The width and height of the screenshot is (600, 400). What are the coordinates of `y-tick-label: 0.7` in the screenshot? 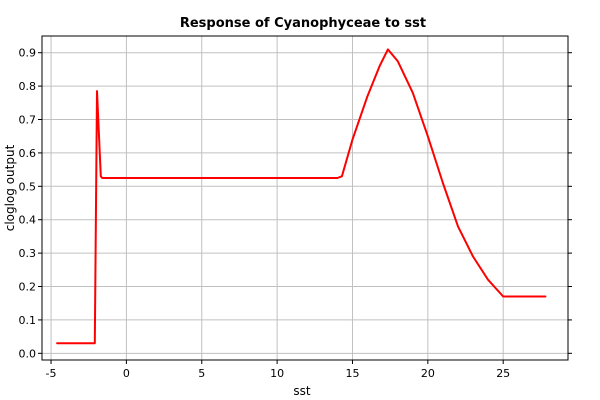 It's located at (28, 120).